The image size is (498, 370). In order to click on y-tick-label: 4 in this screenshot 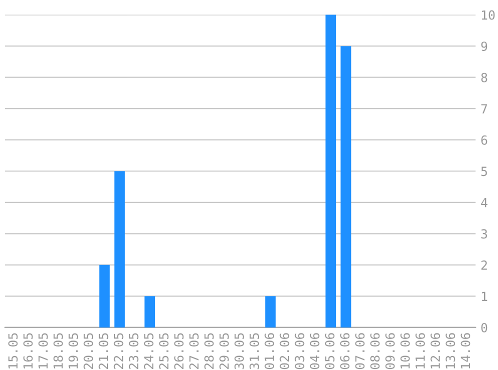, I will do `click(484, 203)`.